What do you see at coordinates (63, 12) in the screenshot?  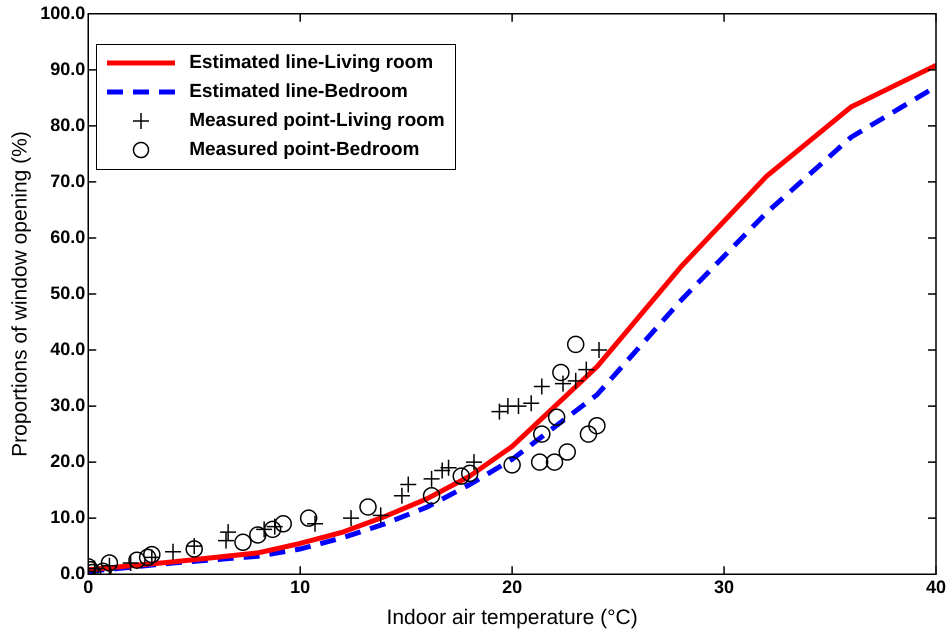 I see `y-tick-label: 100.0` at bounding box center [63, 12].